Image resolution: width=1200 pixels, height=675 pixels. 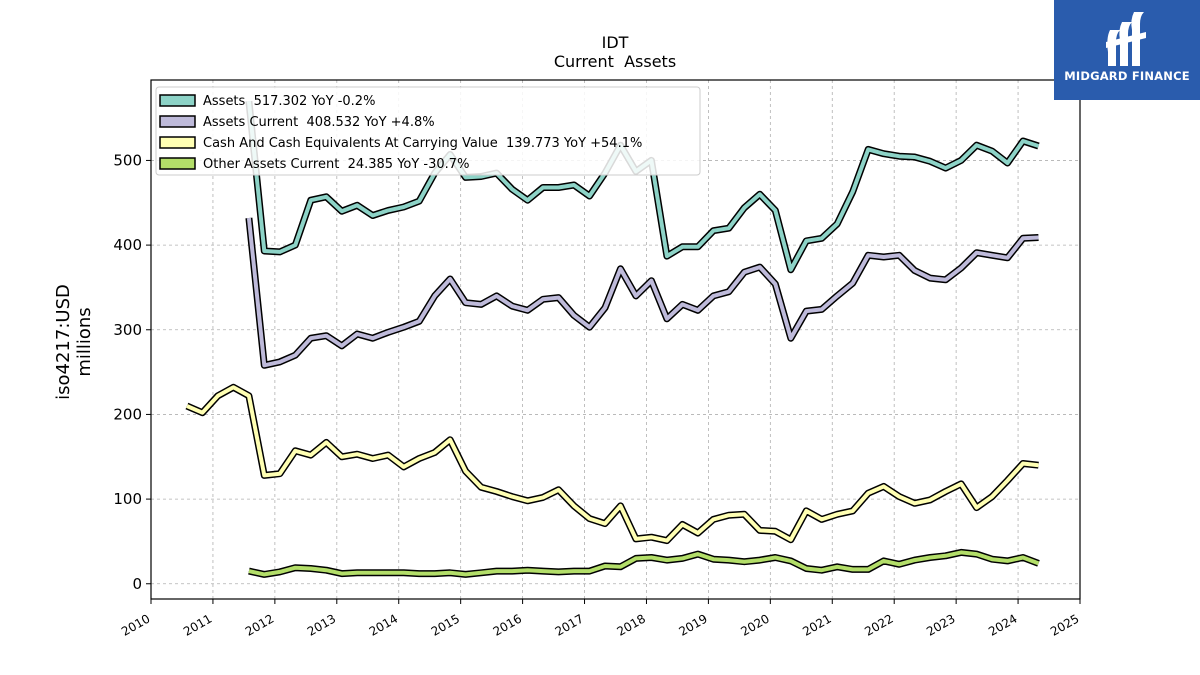 What do you see at coordinates (336, 164) in the screenshot?
I see `legend-label: Other Assets Current 24.385 YoY -30.7%` at bounding box center [336, 164].